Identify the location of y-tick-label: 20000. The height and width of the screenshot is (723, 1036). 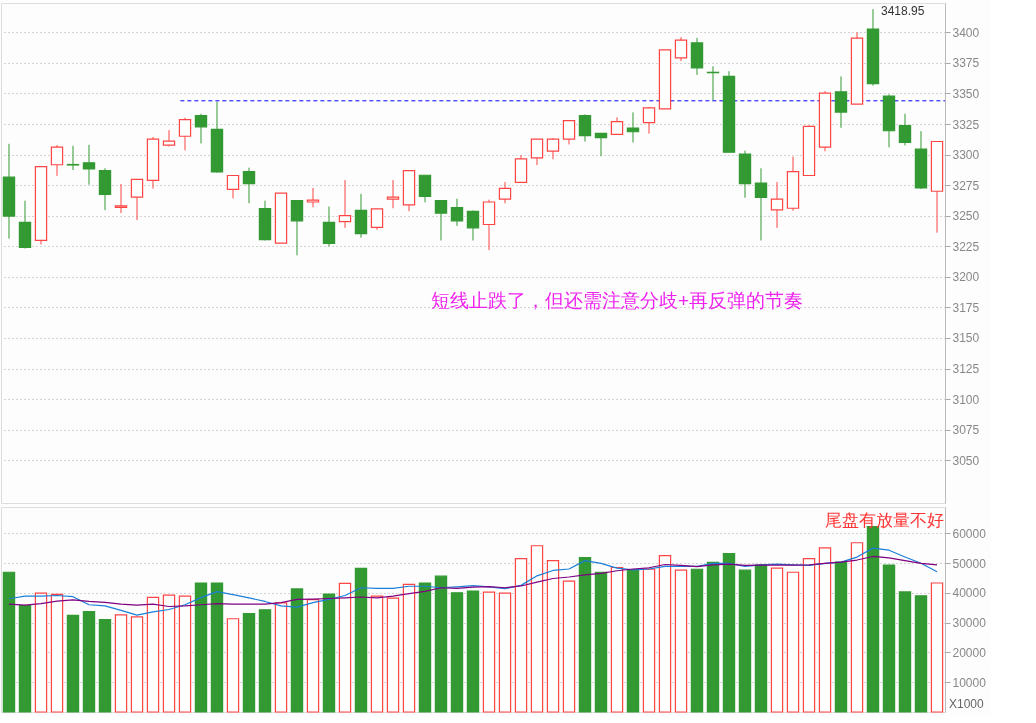
(969, 652).